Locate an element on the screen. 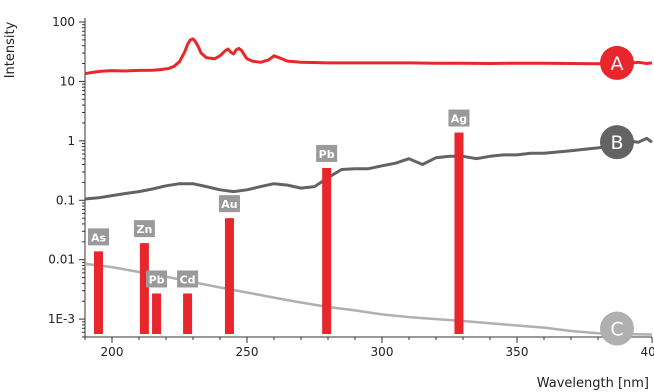  series-marker-b is located at coordinates (617, 142).